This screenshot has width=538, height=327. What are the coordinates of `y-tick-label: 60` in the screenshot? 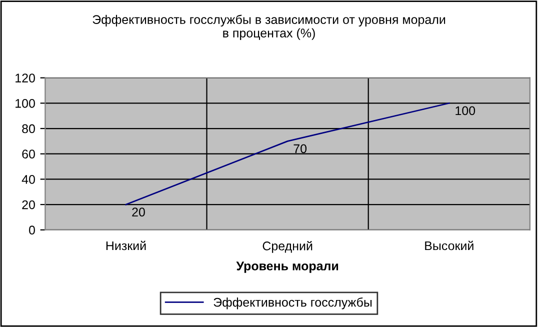 It's located at (28, 154).